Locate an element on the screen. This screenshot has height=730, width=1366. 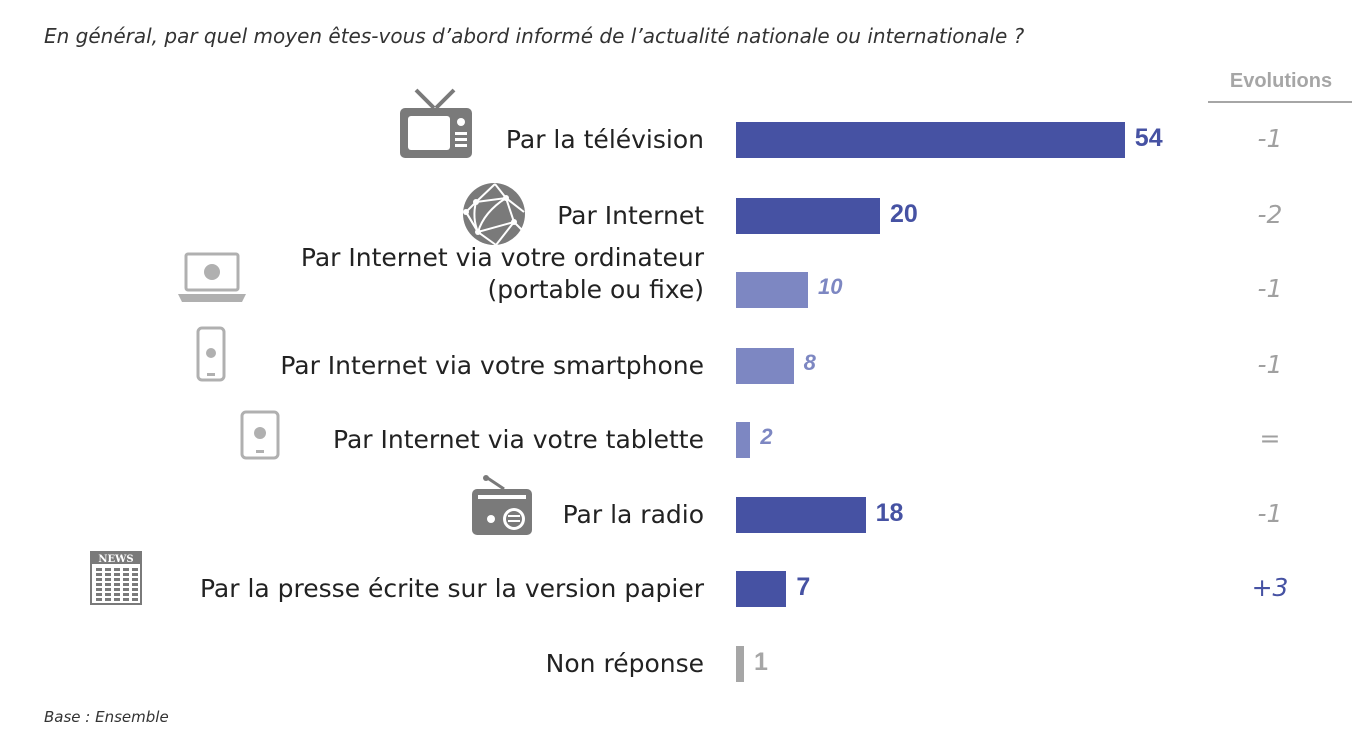
chart-row: Non réponse 1 is located at coordinates (683, 664).